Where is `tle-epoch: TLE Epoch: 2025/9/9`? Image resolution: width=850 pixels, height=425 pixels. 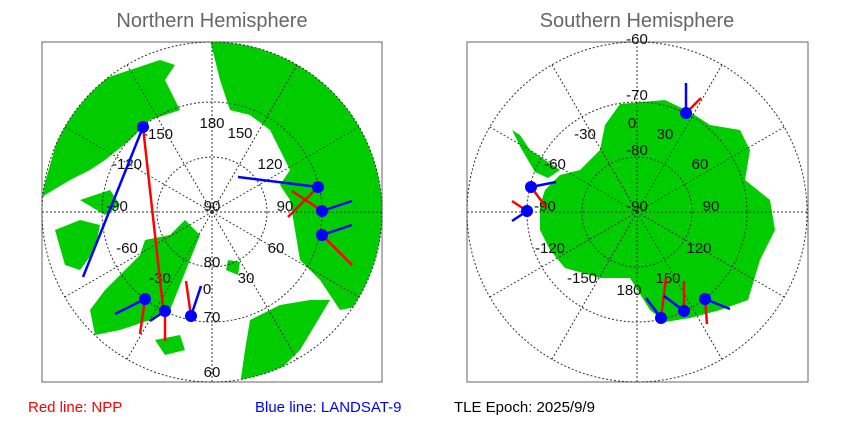
tle-epoch: TLE Epoch: 2025/9/9 is located at coordinates (524, 407).